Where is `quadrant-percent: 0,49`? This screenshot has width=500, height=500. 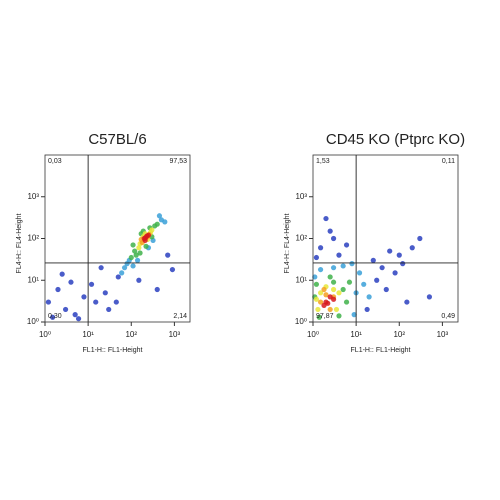
quadrant-percent: 0,49 is located at coordinates (448, 316).